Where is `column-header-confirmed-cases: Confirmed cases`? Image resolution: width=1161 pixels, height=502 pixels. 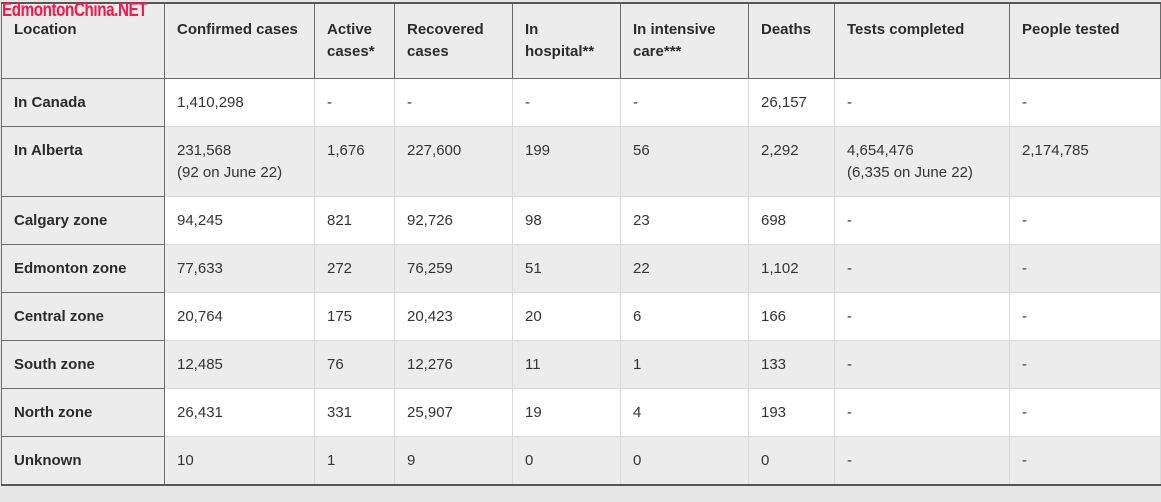 column-header-confirmed-cases: Confirmed cases is located at coordinates (239, 40).